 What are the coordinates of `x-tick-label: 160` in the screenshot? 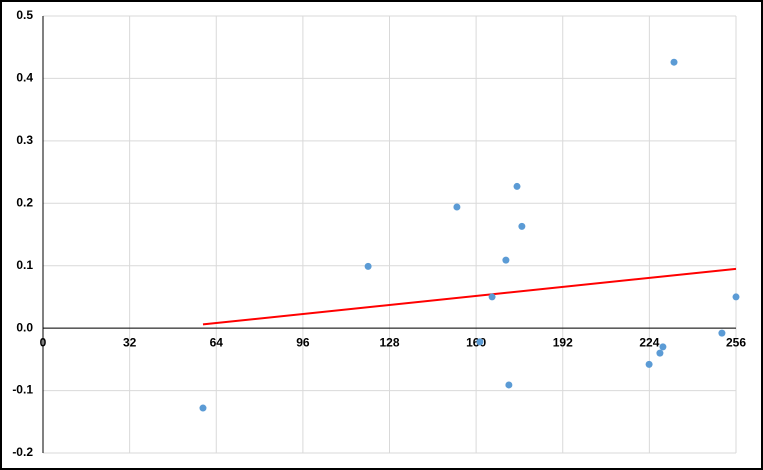 It's located at (476, 342).